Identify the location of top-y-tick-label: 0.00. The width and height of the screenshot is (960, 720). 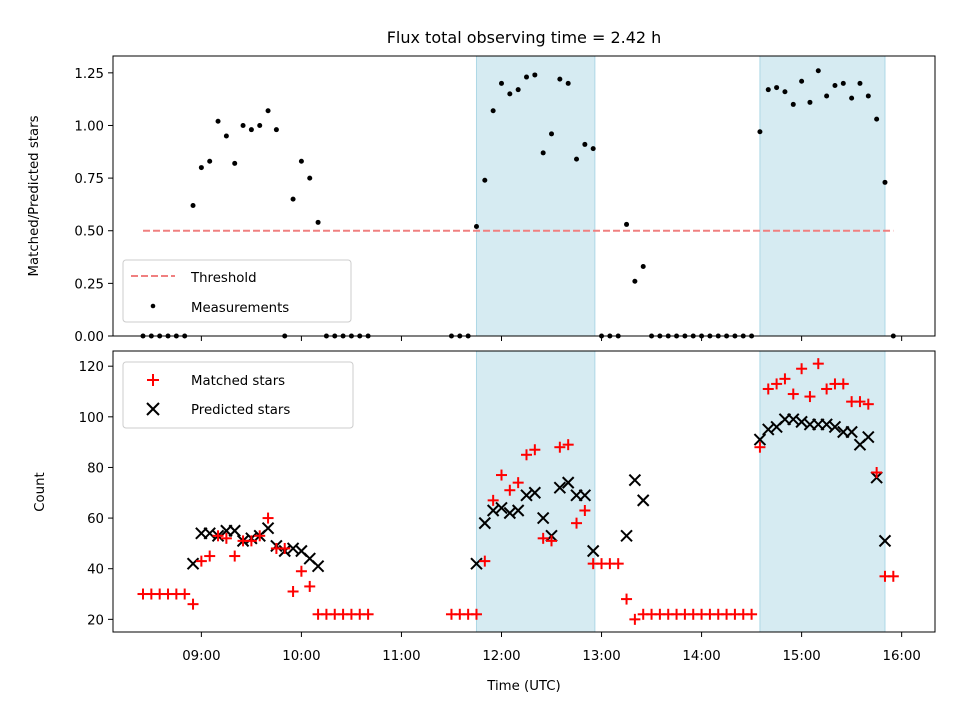
(89, 337).